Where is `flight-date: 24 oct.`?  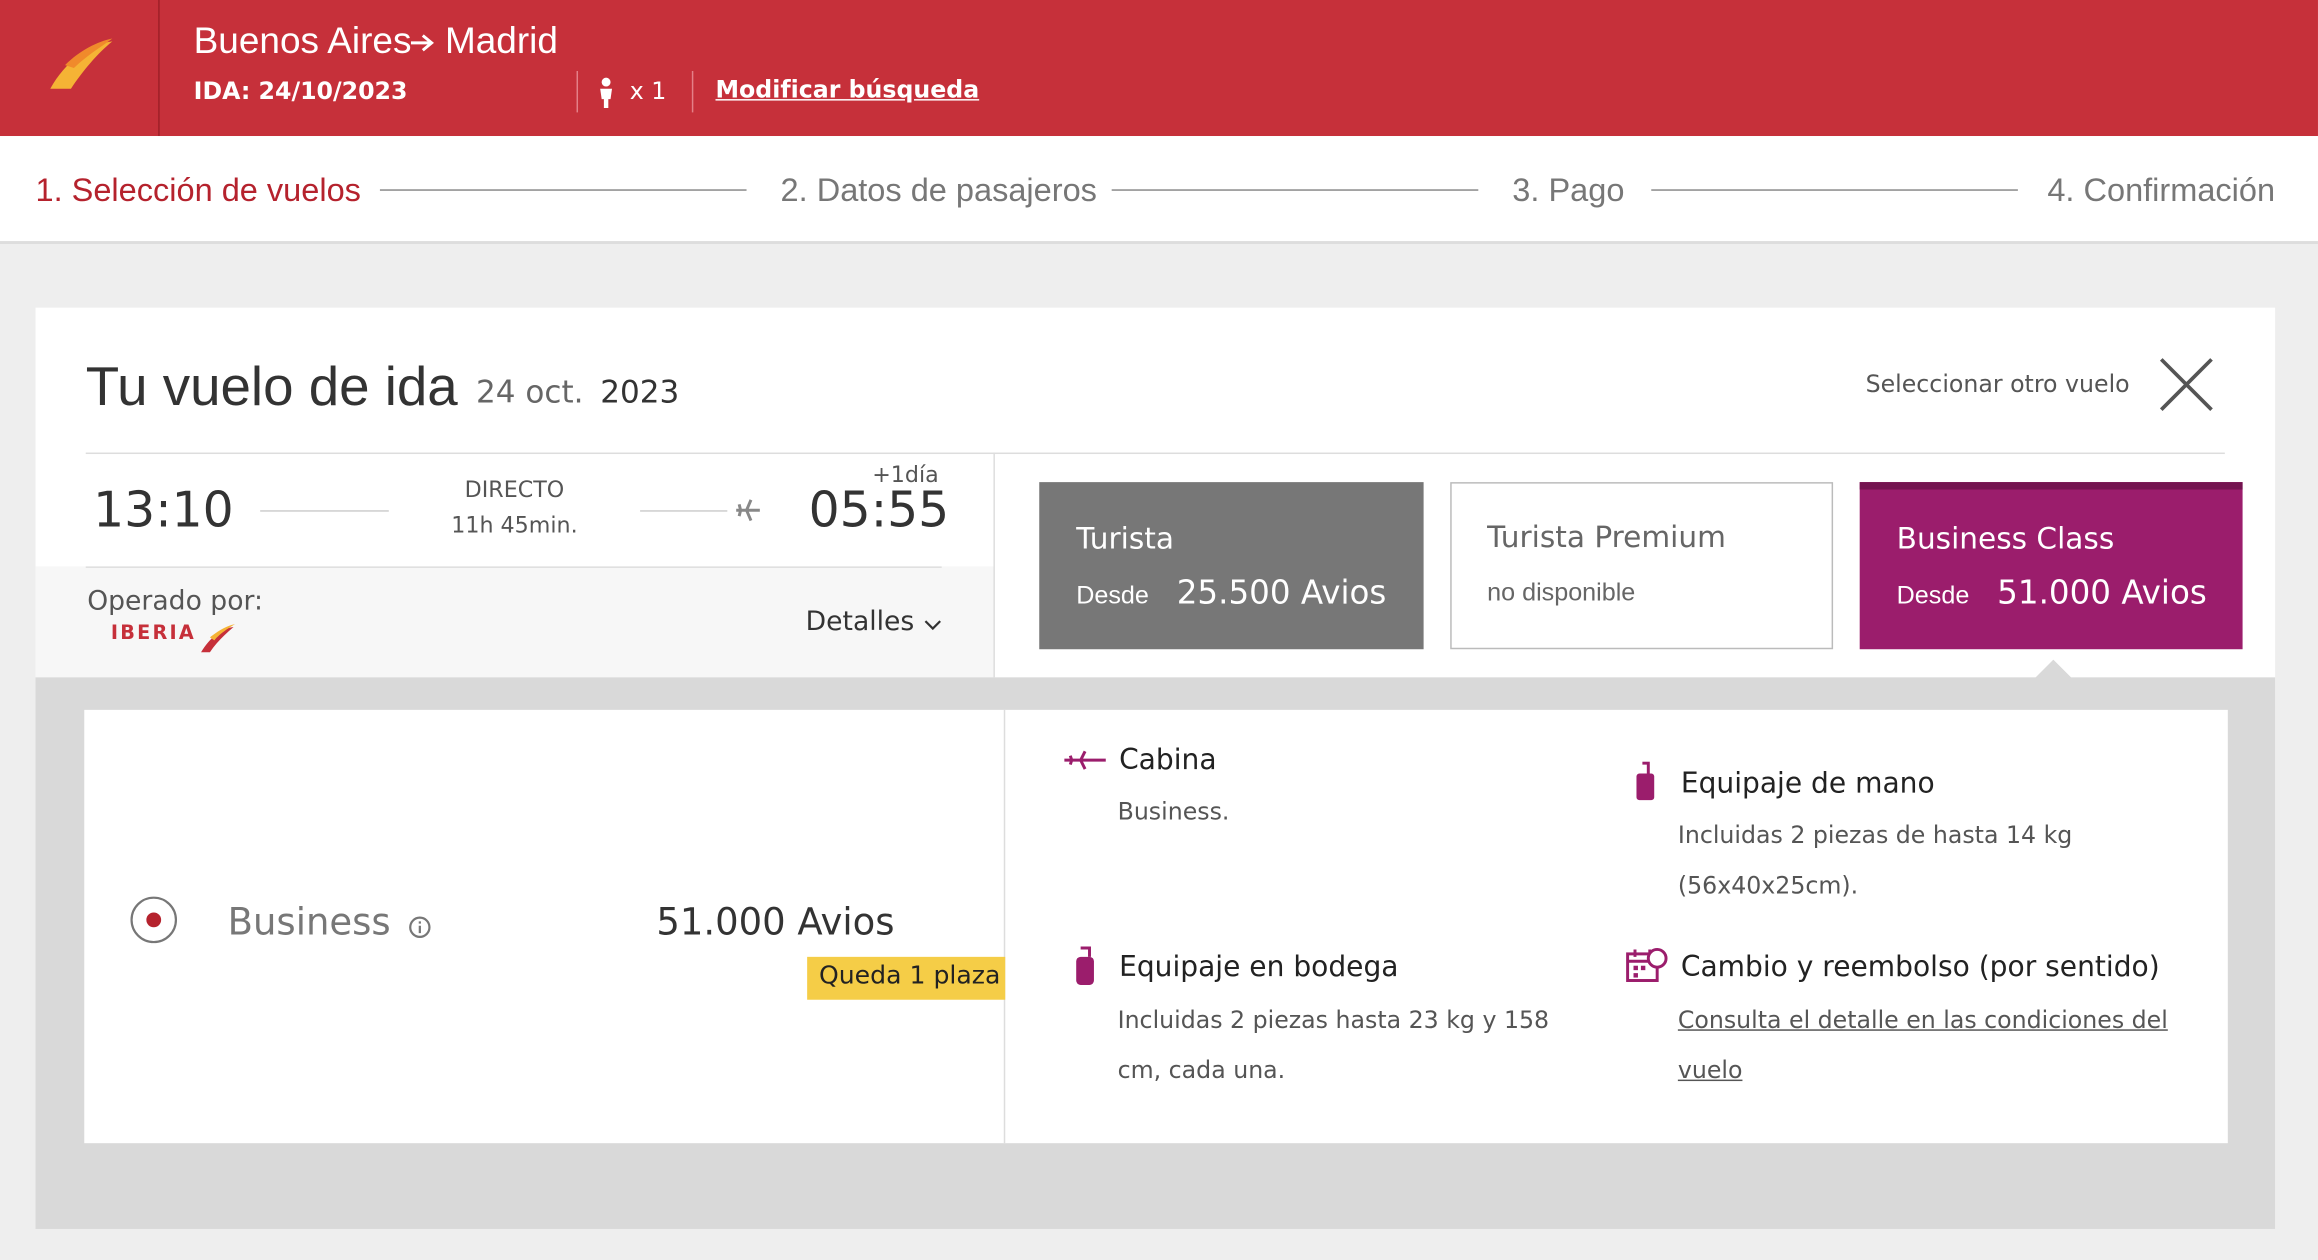
flight-date: 24 oct. is located at coordinates (530, 392).